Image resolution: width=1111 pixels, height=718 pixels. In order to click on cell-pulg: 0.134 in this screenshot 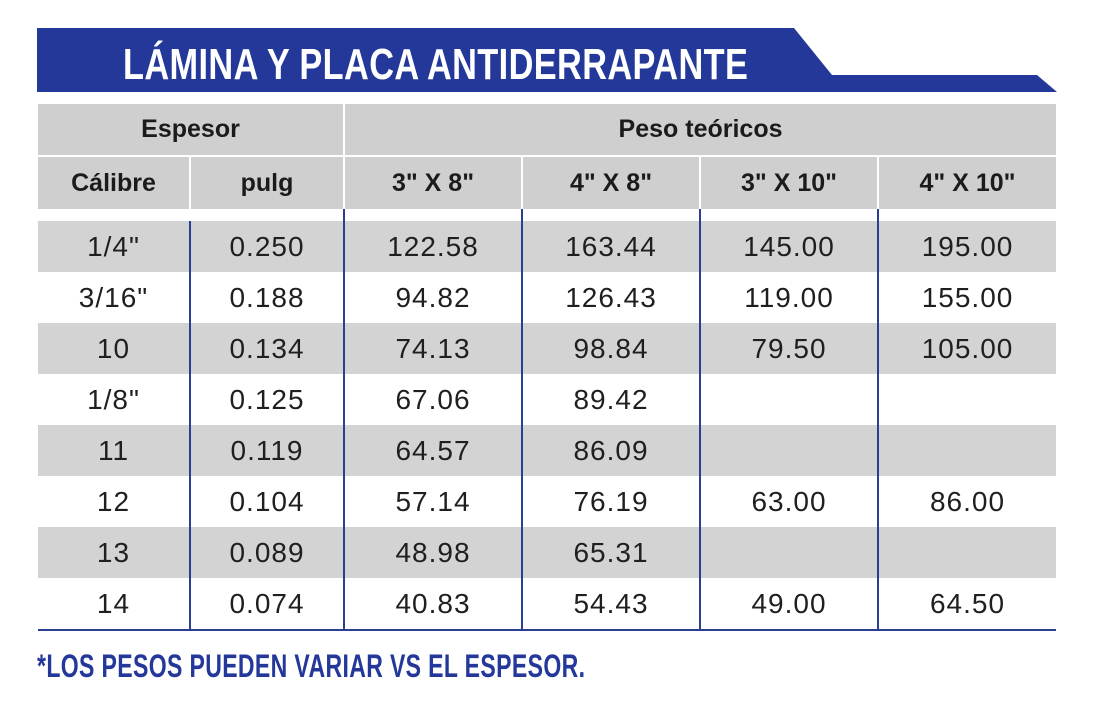, I will do `click(266, 348)`.